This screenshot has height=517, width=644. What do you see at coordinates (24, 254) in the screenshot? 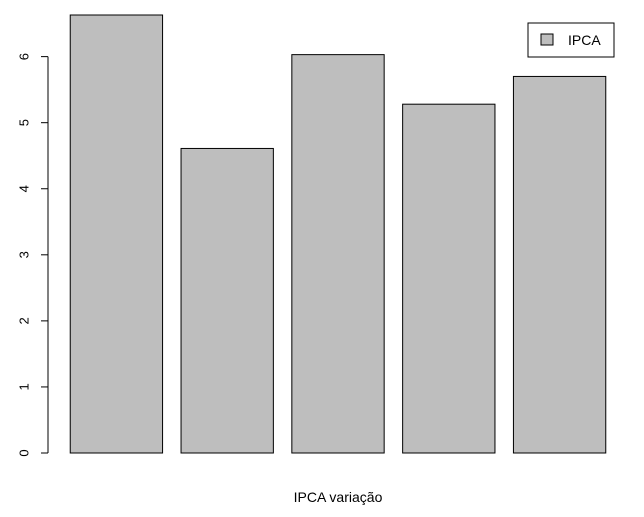
I see `y-tick-label: 3` at bounding box center [24, 254].